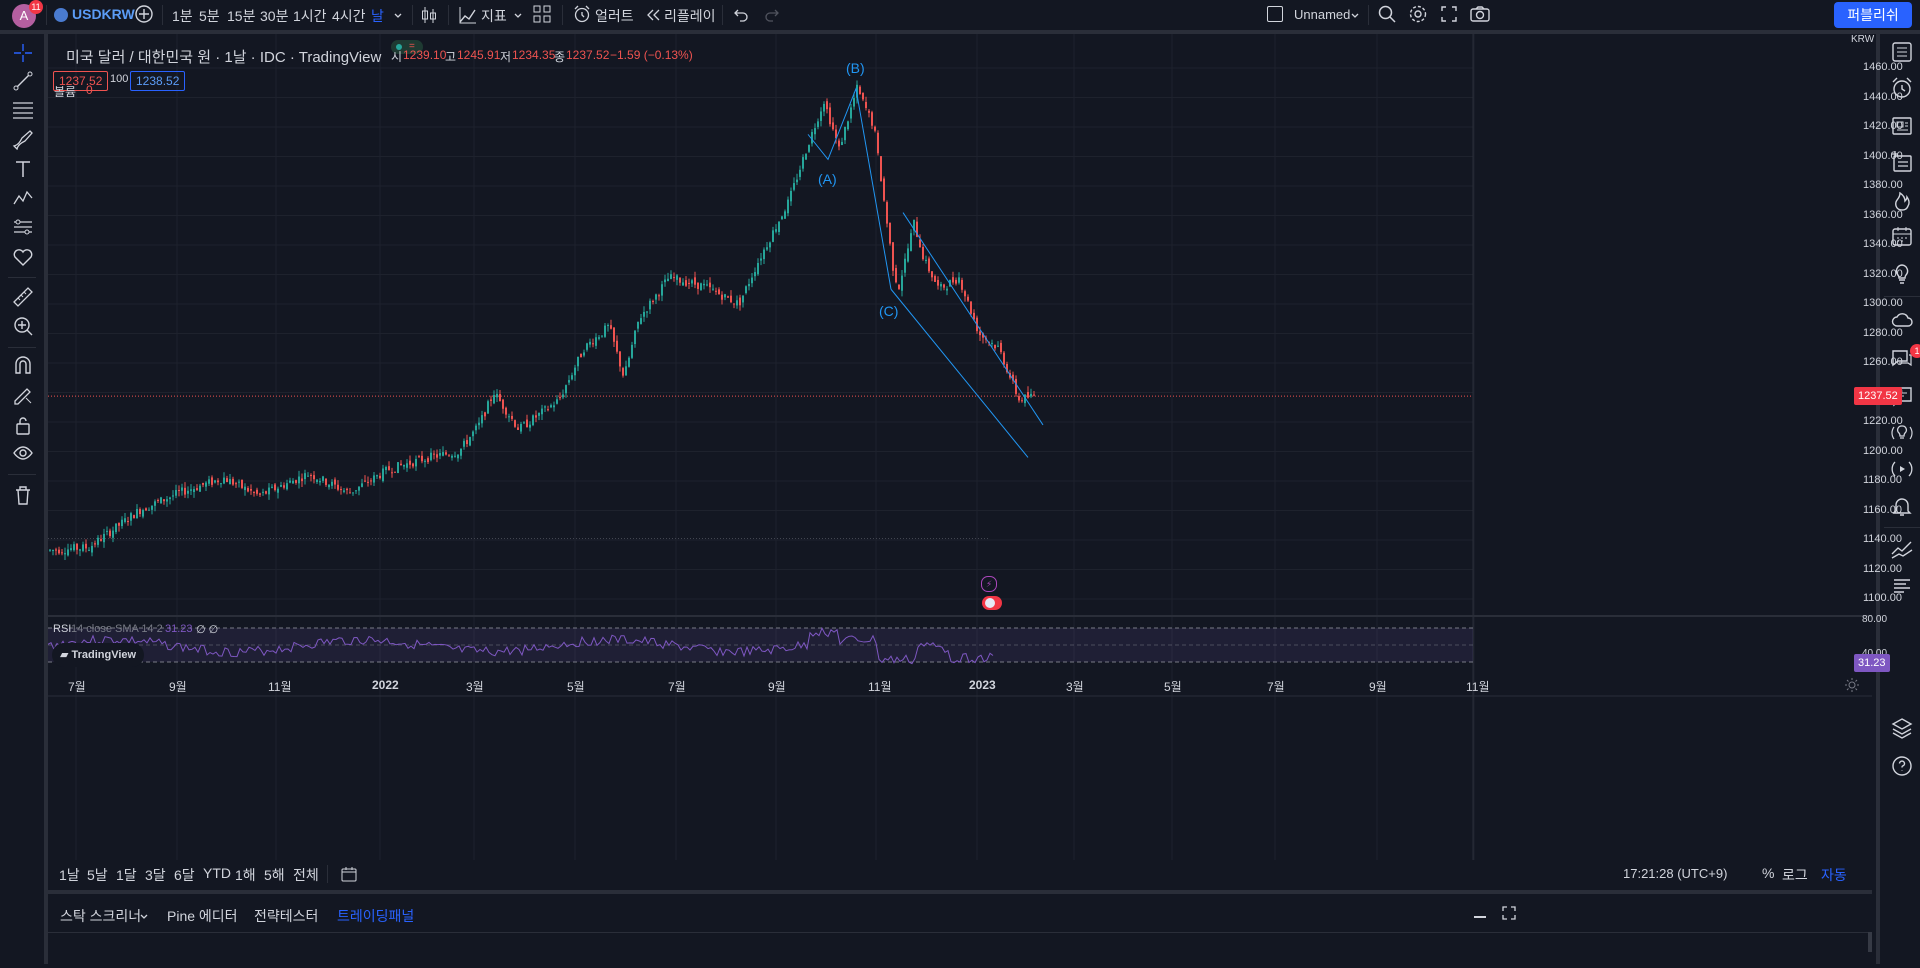 The width and height of the screenshot is (1920, 968). What do you see at coordinates (274, 16) in the screenshot?
I see `interval-30m: 30분` at bounding box center [274, 16].